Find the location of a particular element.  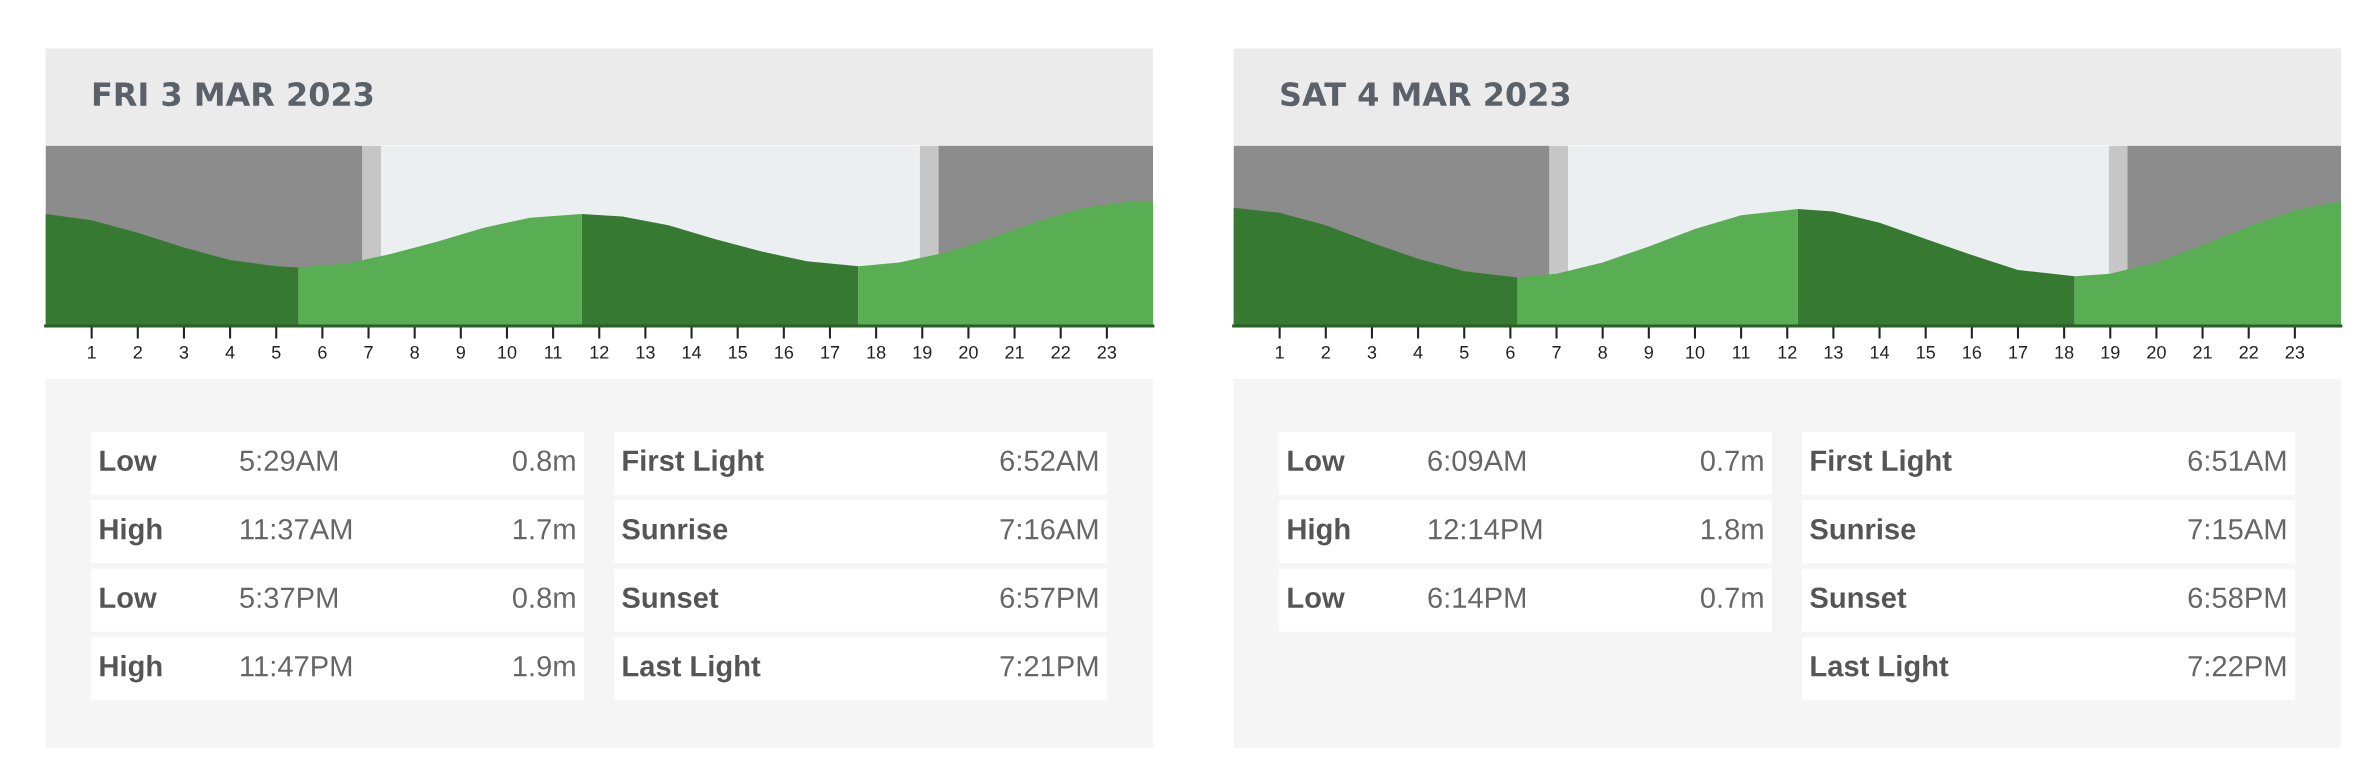

text: 6:51AM is located at coordinates (2237, 461).